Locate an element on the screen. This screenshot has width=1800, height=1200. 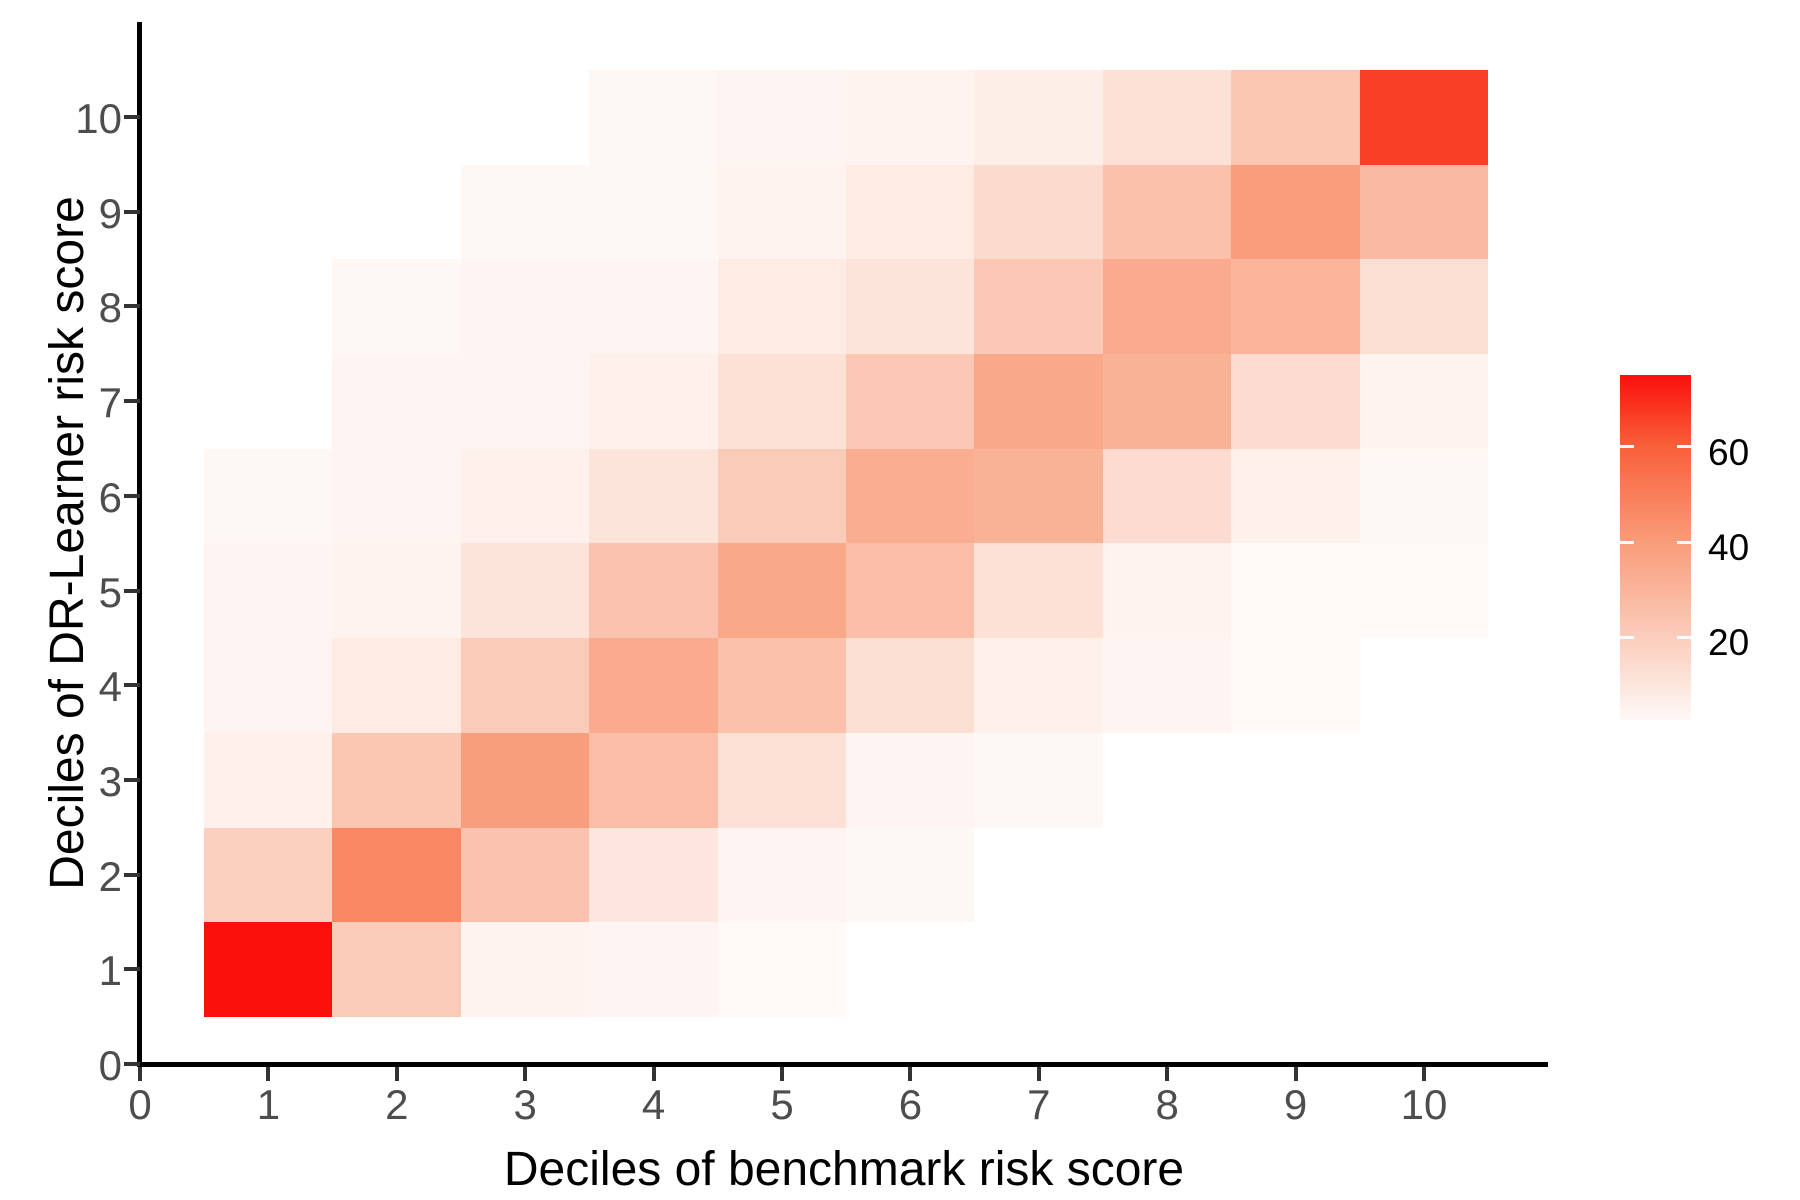
y-tick-label: 0 is located at coordinates (110, 1065).